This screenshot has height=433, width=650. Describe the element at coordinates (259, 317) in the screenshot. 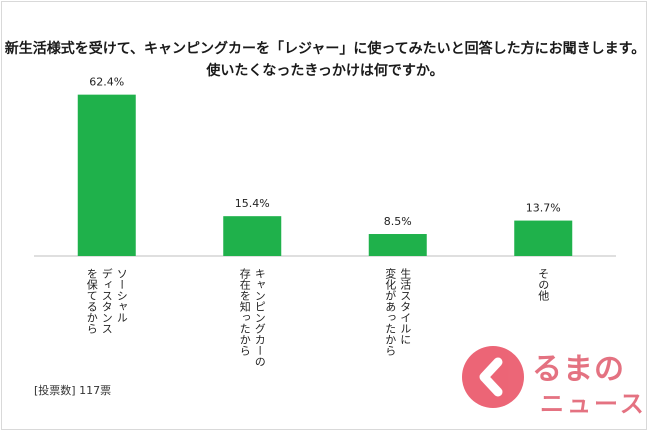

I see `category-label-2-line-1: キャンピングカーの` at that location.